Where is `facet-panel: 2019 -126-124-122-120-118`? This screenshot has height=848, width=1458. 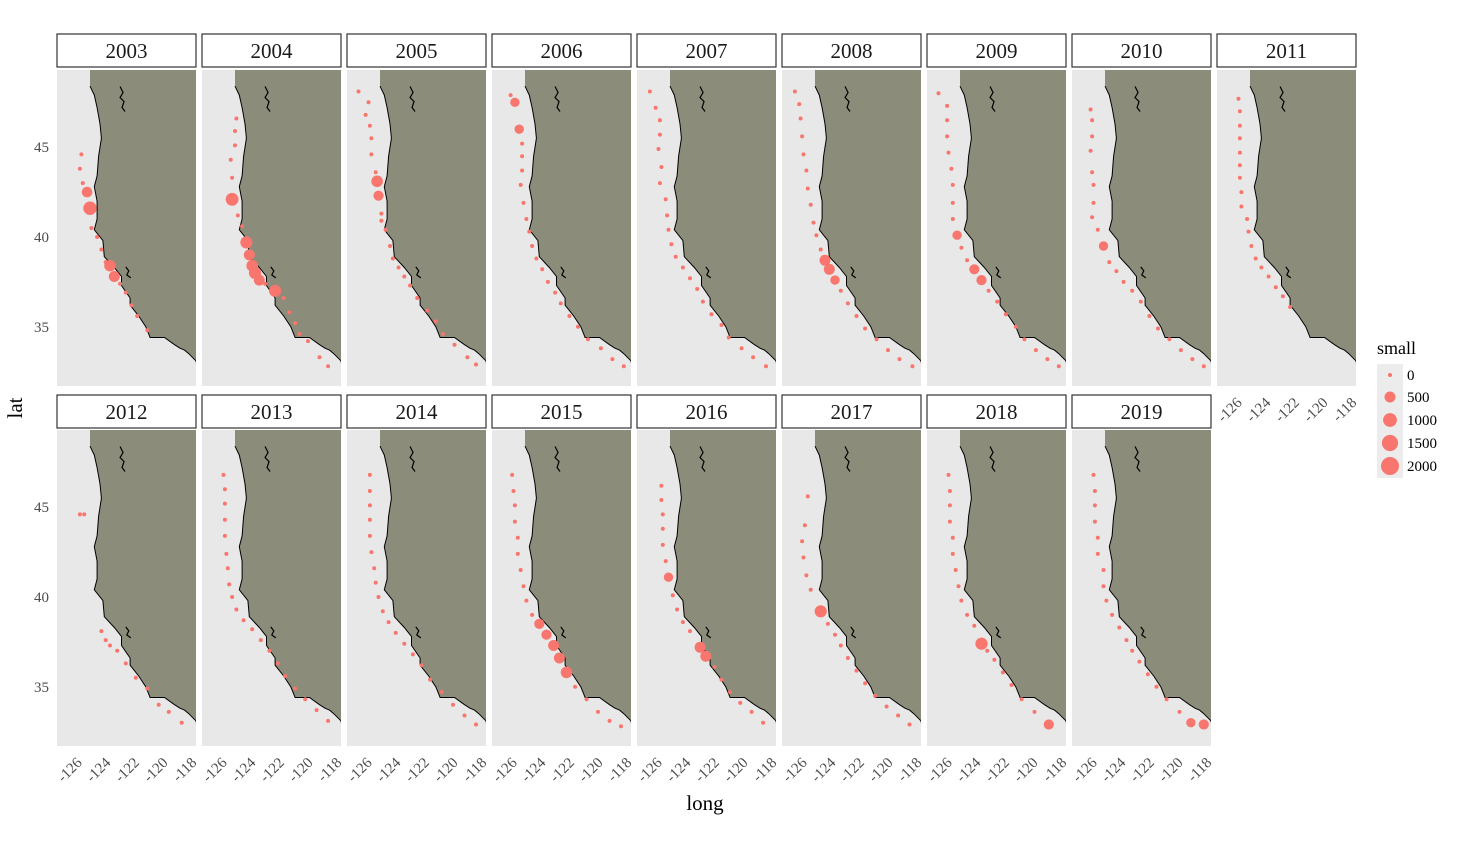 facet-panel: 2019 -126-124-122-120-118 is located at coordinates (1142, 590).